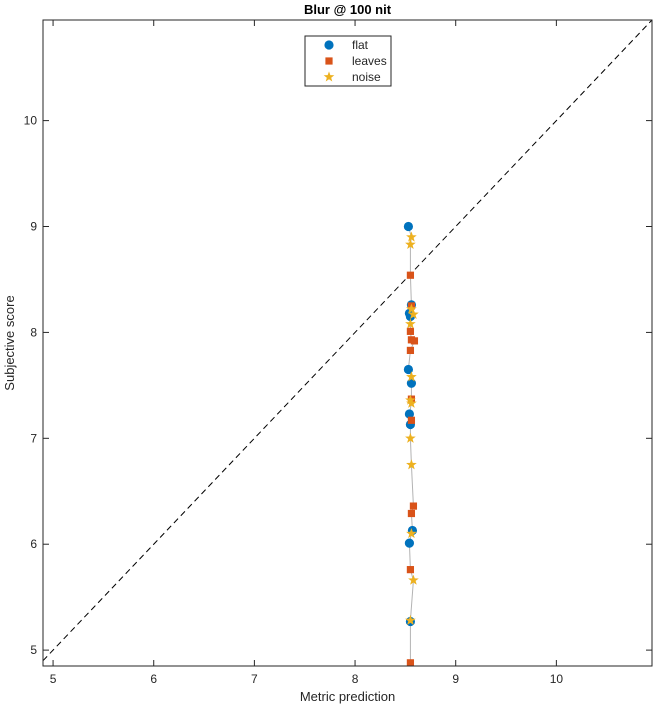  What do you see at coordinates (33, 438) in the screenshot?
I see `y-tick-label: 7` at bounding box center [33, 438].